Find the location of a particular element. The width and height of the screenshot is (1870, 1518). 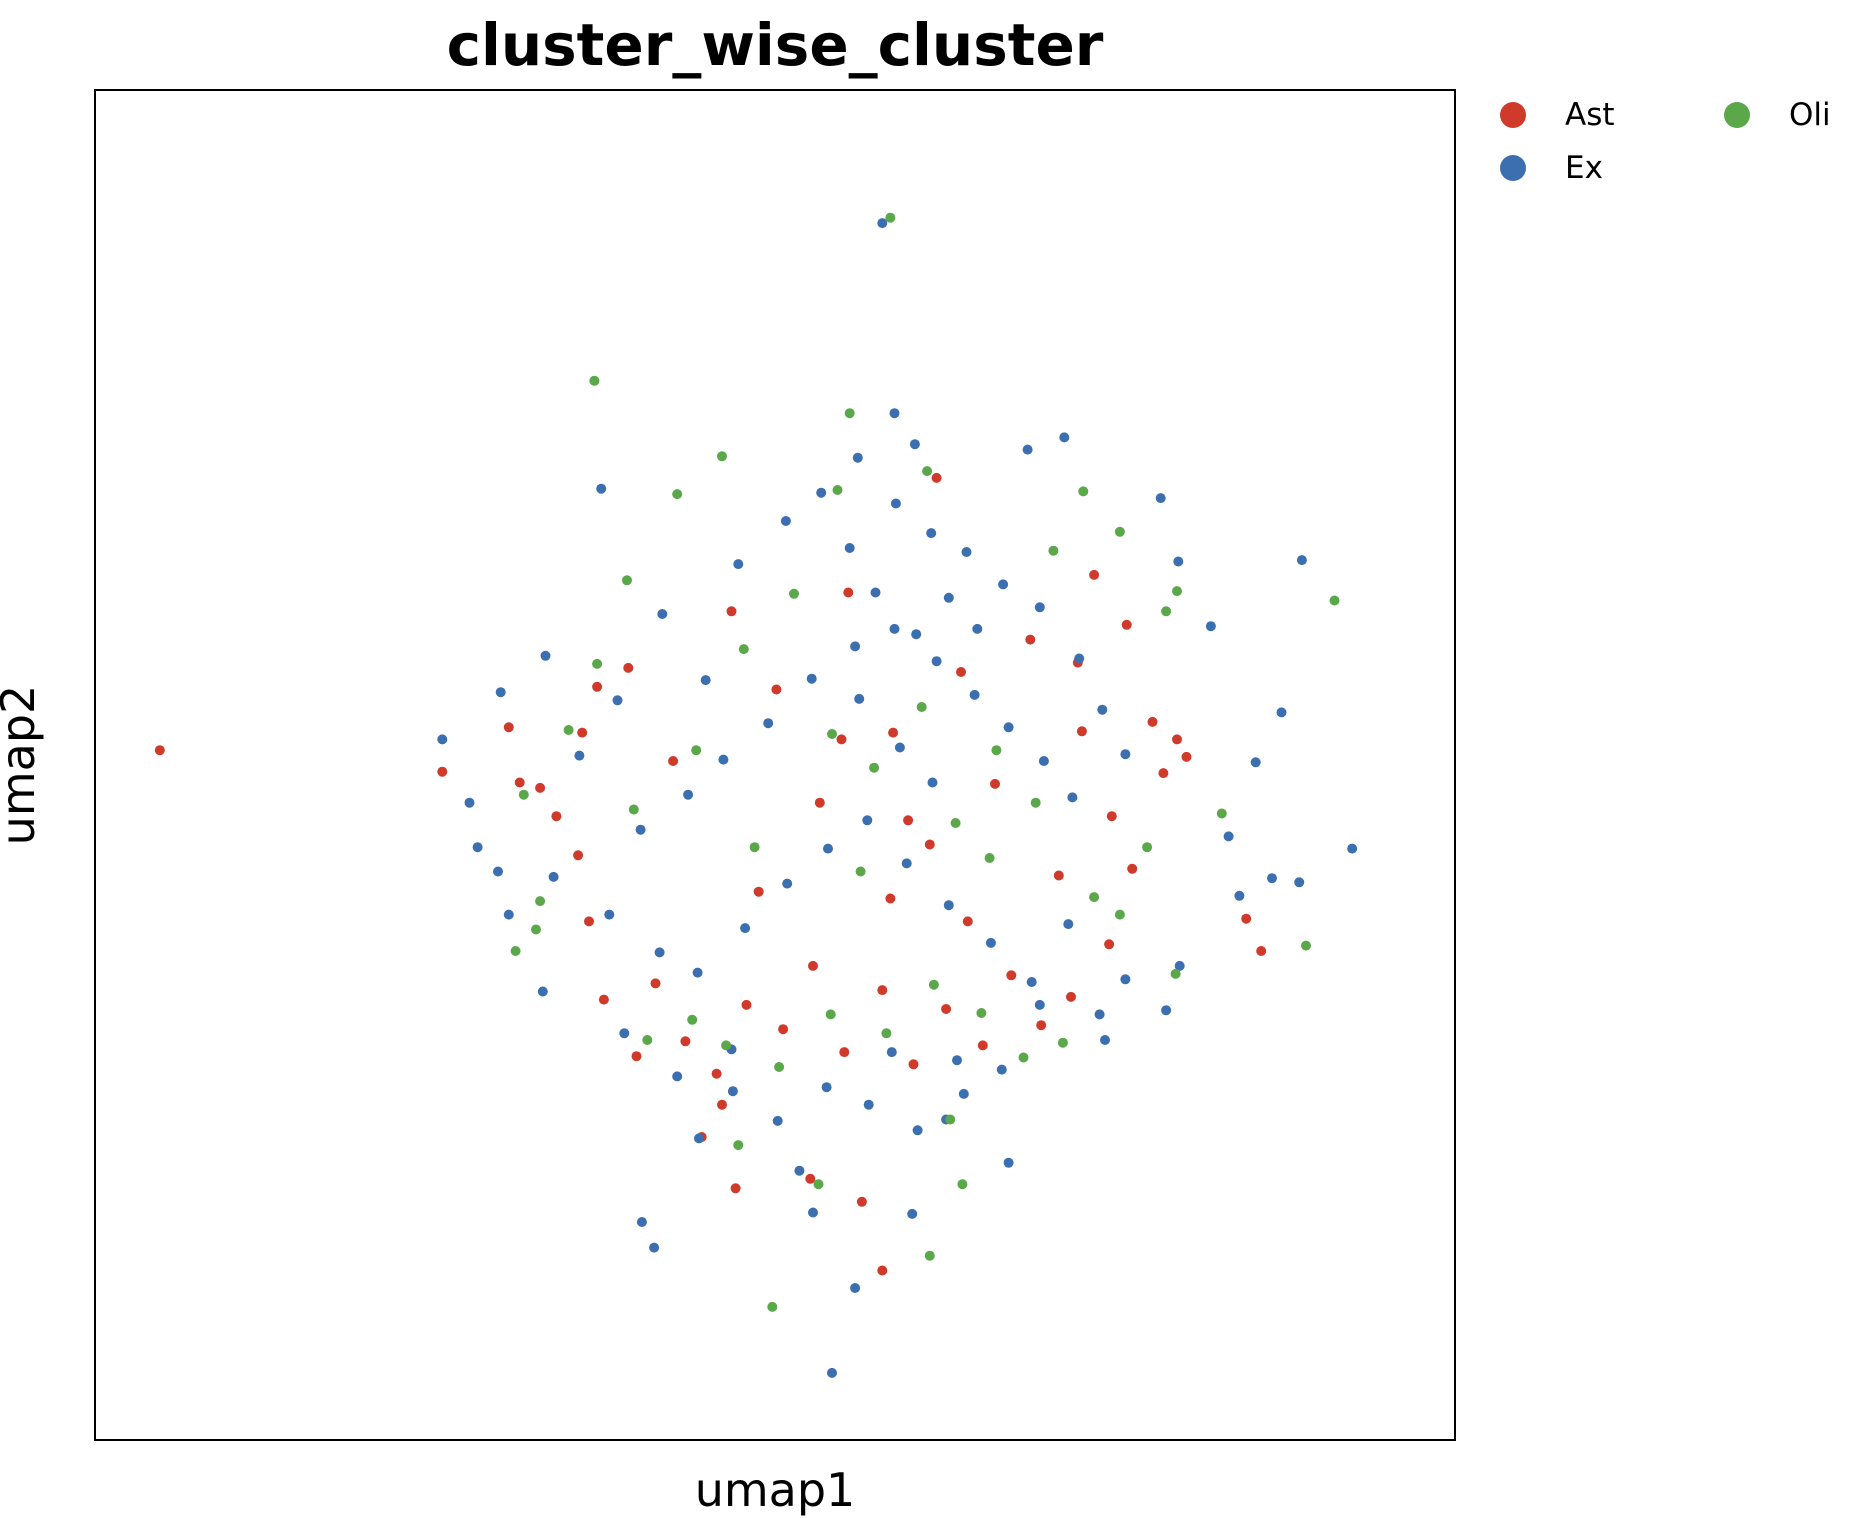

legend-marker-ex is located at coordinates (1513, 168).